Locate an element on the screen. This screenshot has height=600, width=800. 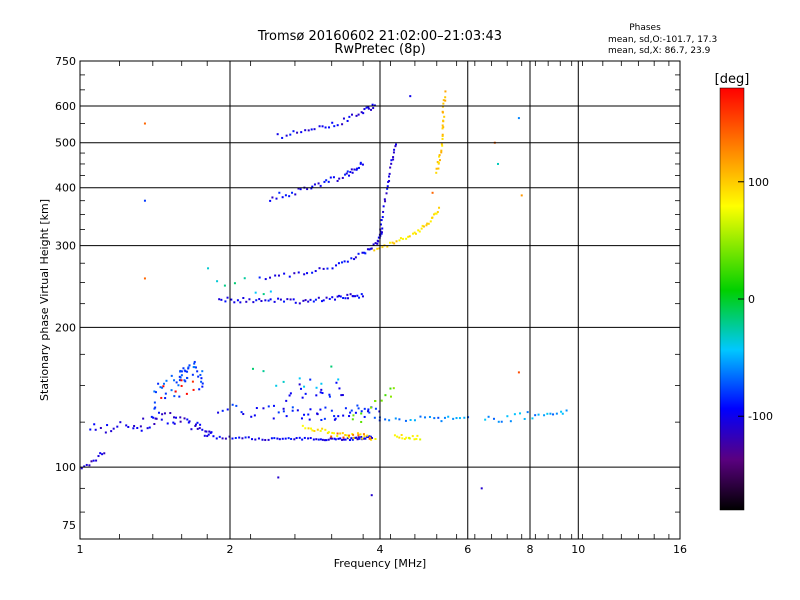
stats-line-o: mean, sd,O:-101.7, 17.3 is located at coordinates (662, 40).